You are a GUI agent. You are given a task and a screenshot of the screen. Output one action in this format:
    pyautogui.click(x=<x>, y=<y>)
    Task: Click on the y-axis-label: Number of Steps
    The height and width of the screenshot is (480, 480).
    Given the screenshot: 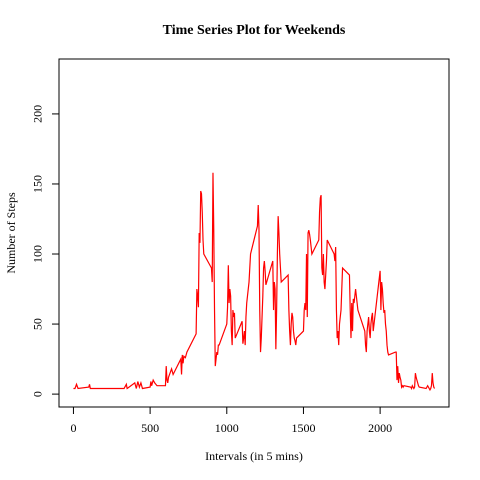 What is the action you would take?
    pyautogui.click(x=11, y=233)
    